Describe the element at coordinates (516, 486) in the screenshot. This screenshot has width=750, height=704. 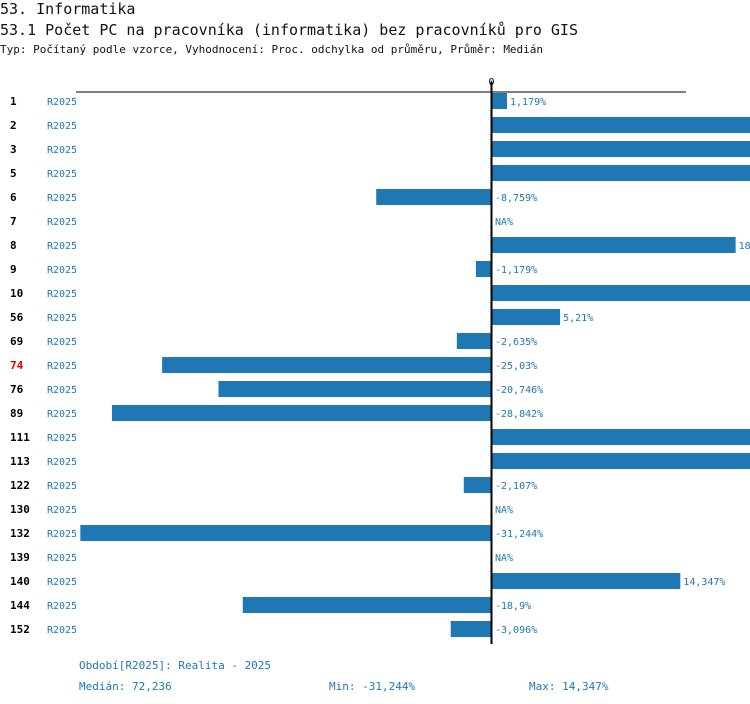
I see `data-label: -2,107%` at that location.